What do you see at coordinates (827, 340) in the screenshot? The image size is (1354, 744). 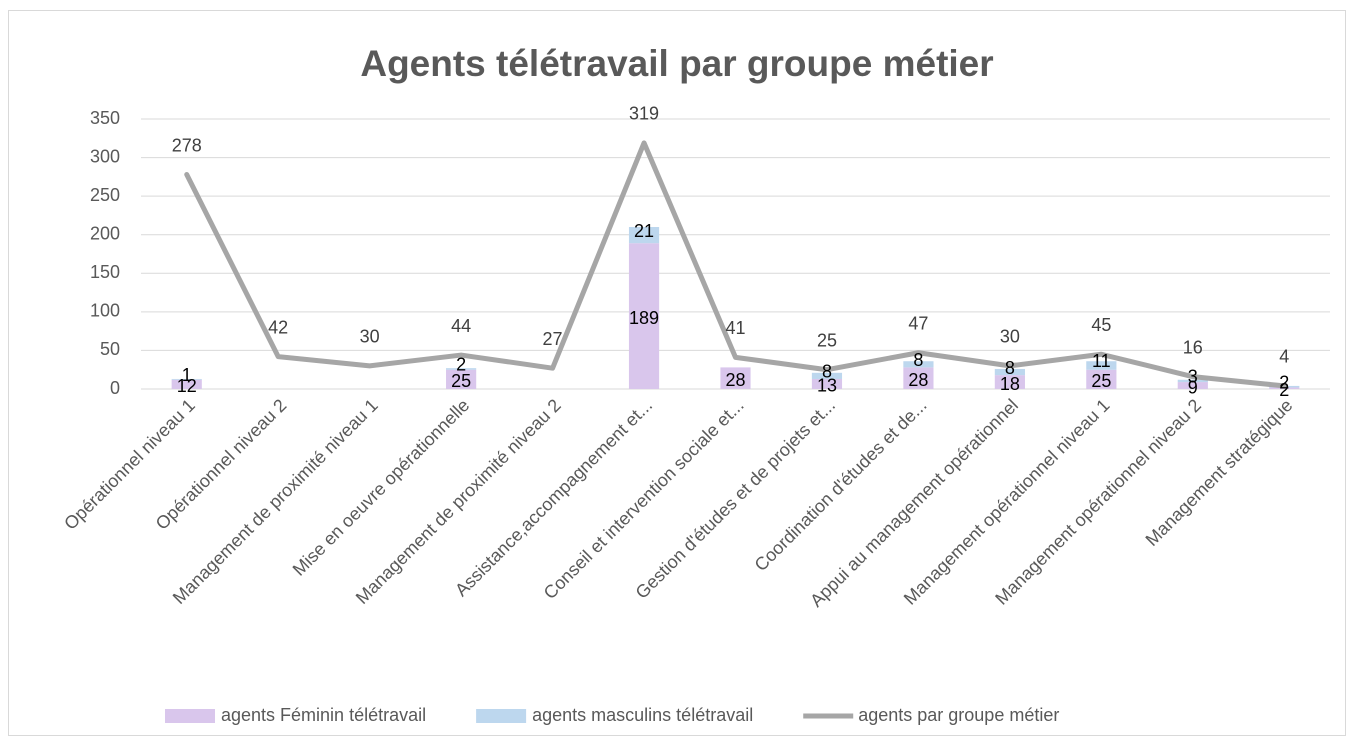 I see `line-label: 25` at bounding box center [827, 340].